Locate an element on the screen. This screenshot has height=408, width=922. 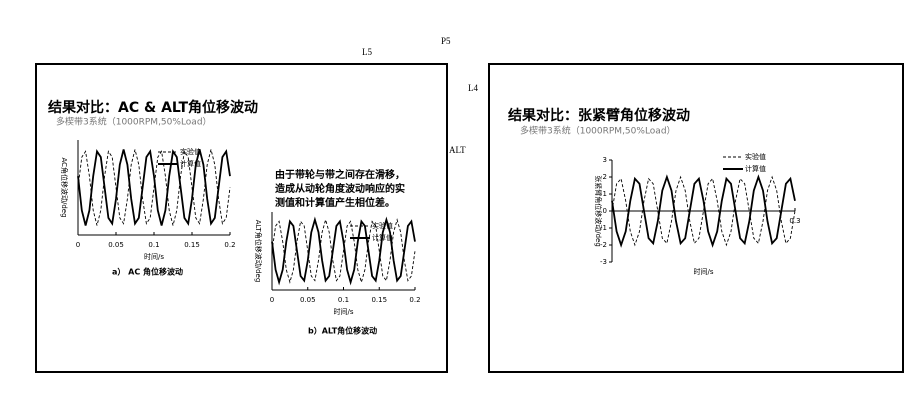
label-alt: ALT is located at coordinates (457, 150).